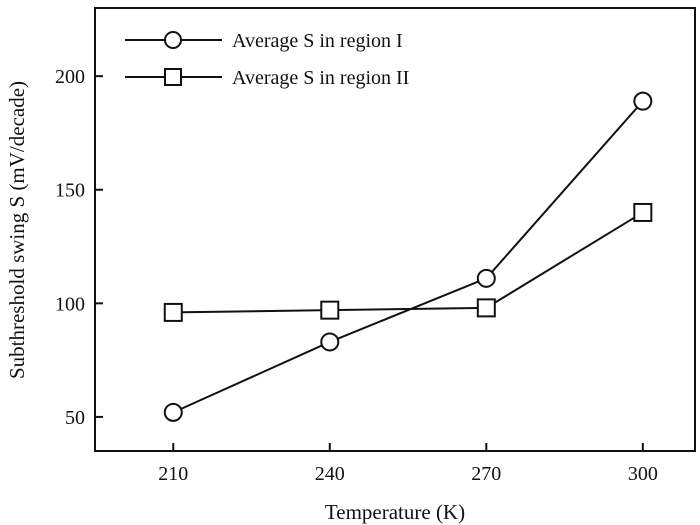 The image size is (700, 525). I want to click on x-tick-label: 300, so click(643, 474).